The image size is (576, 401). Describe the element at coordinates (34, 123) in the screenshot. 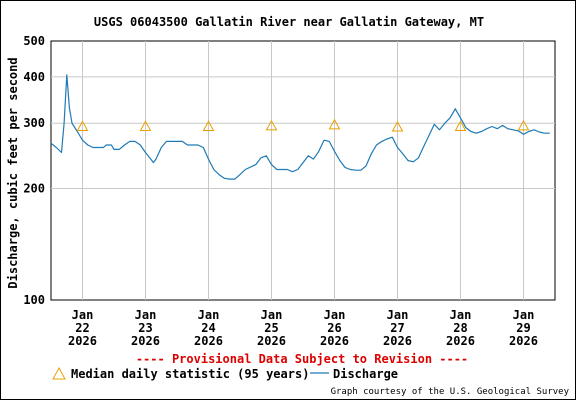

I see `y-tick-label: 300` at that location.